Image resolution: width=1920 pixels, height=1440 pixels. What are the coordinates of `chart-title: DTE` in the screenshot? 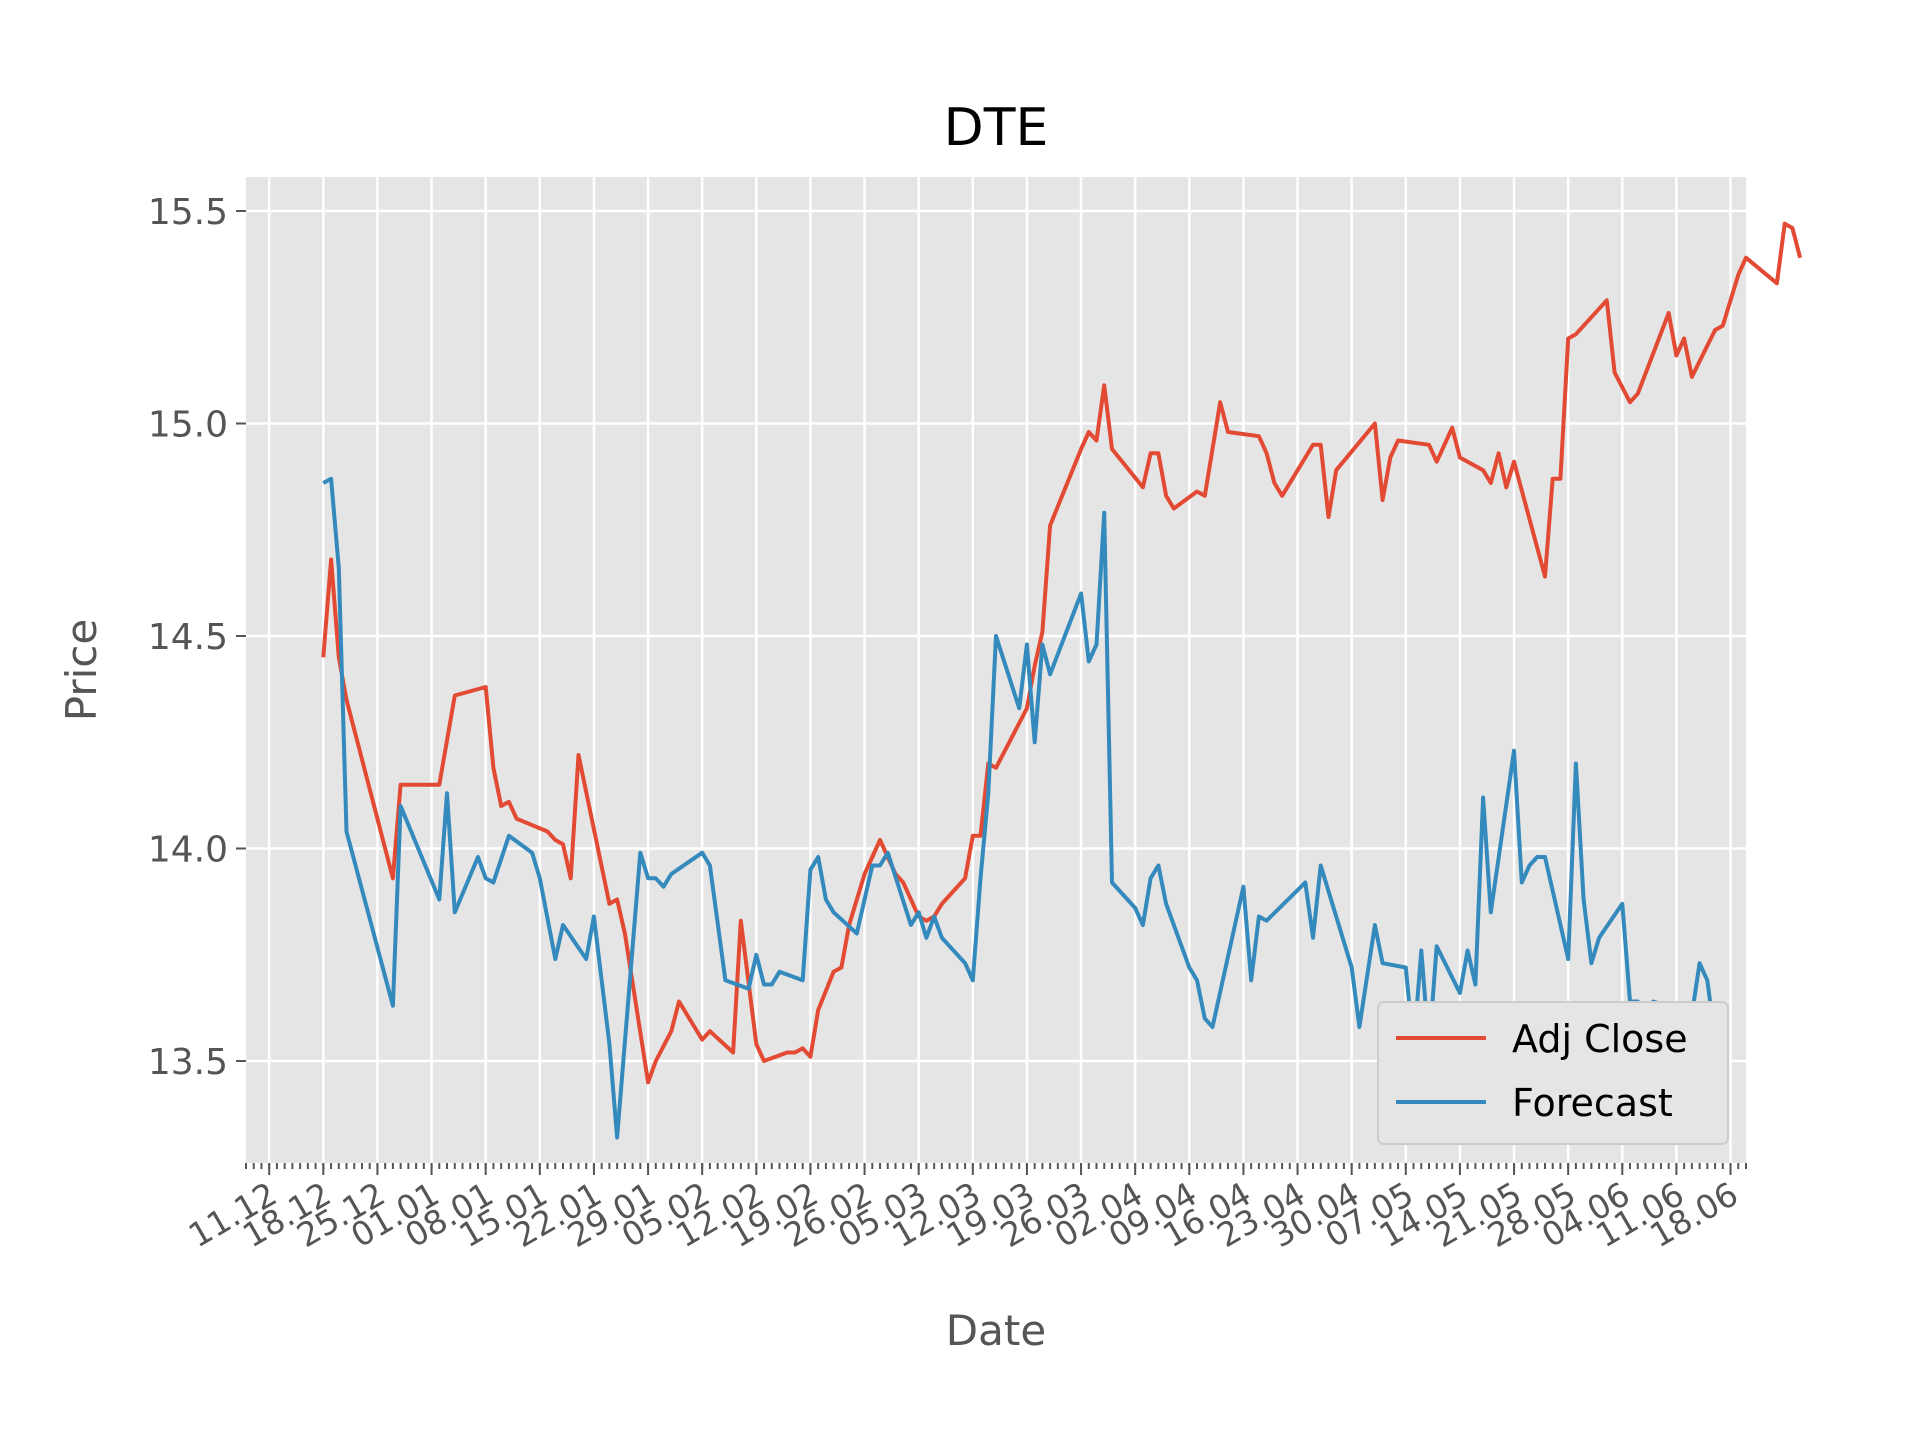 It's located at (996, 128).